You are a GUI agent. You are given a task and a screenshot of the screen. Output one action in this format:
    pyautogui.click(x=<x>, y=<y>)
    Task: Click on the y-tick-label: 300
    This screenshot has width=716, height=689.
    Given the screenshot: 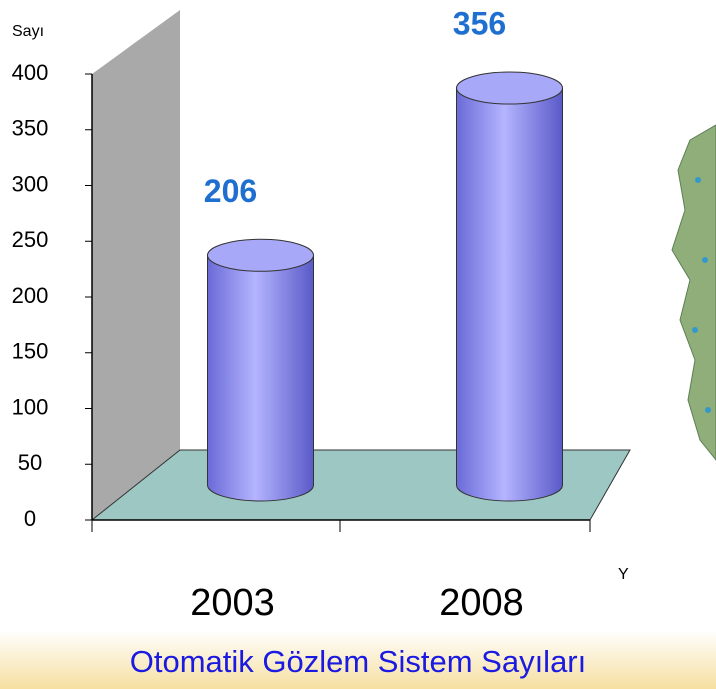 What is the action you would take?
    pyautogui.click(x=30, y=183)
    